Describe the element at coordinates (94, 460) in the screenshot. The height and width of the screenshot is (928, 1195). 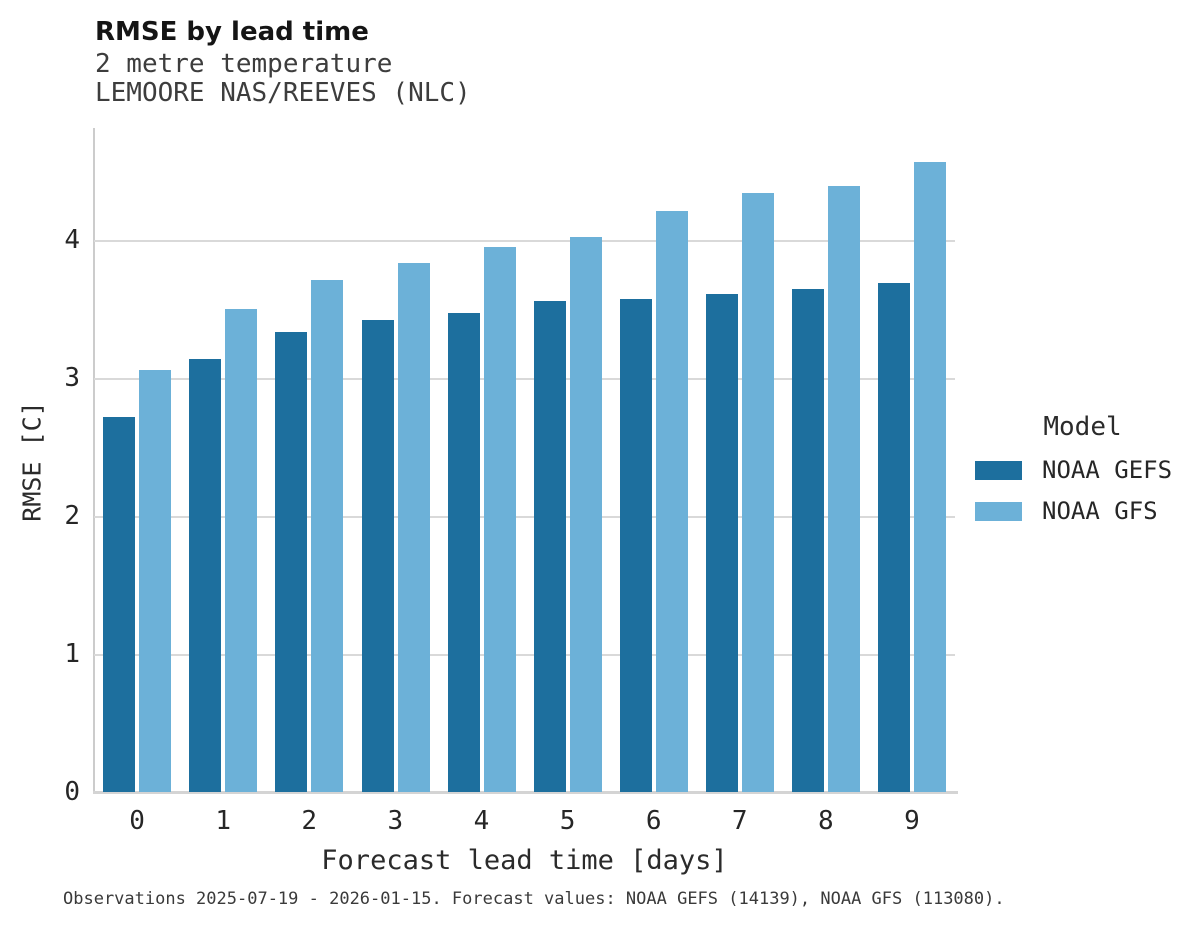
I see `y-axis-spine` at that location.